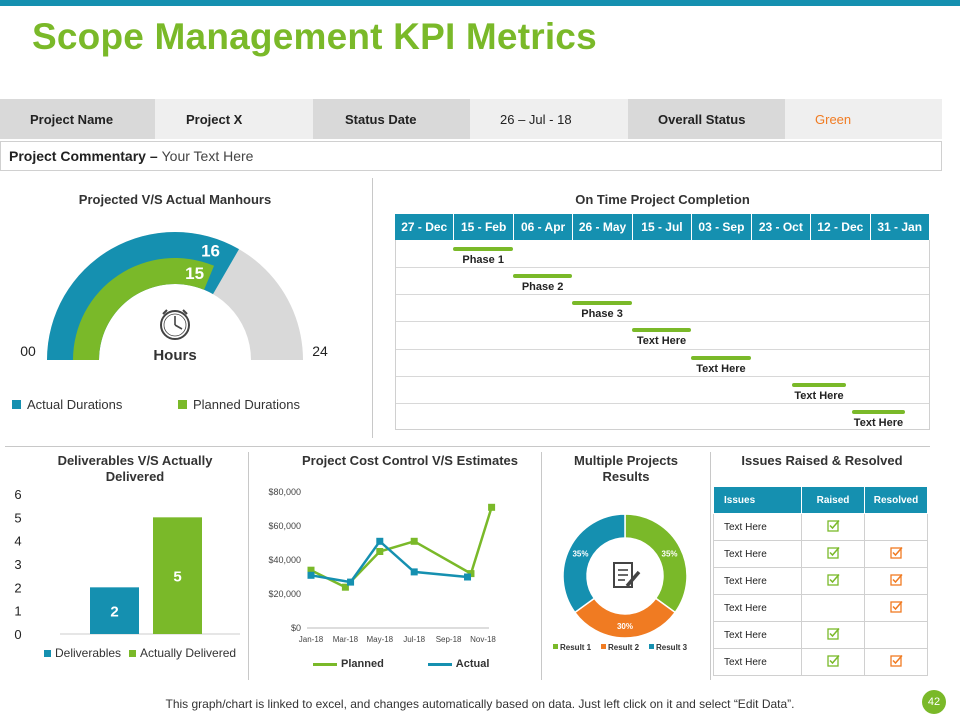 Image resolution: width=960 pixels, height=720 pixels. I want to click on donut-slice-label: 35%, so click(670, 553).